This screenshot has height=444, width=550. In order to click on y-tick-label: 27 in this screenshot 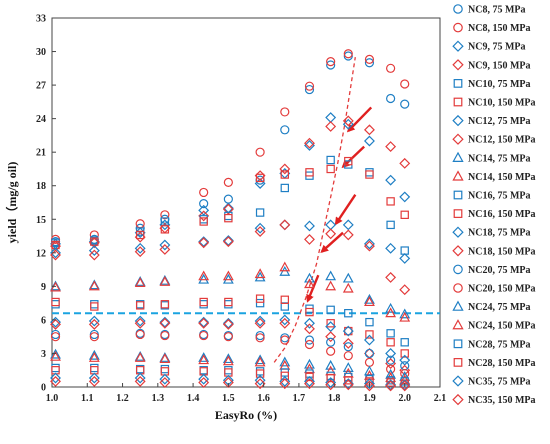, I will do `click(41, 86)`.